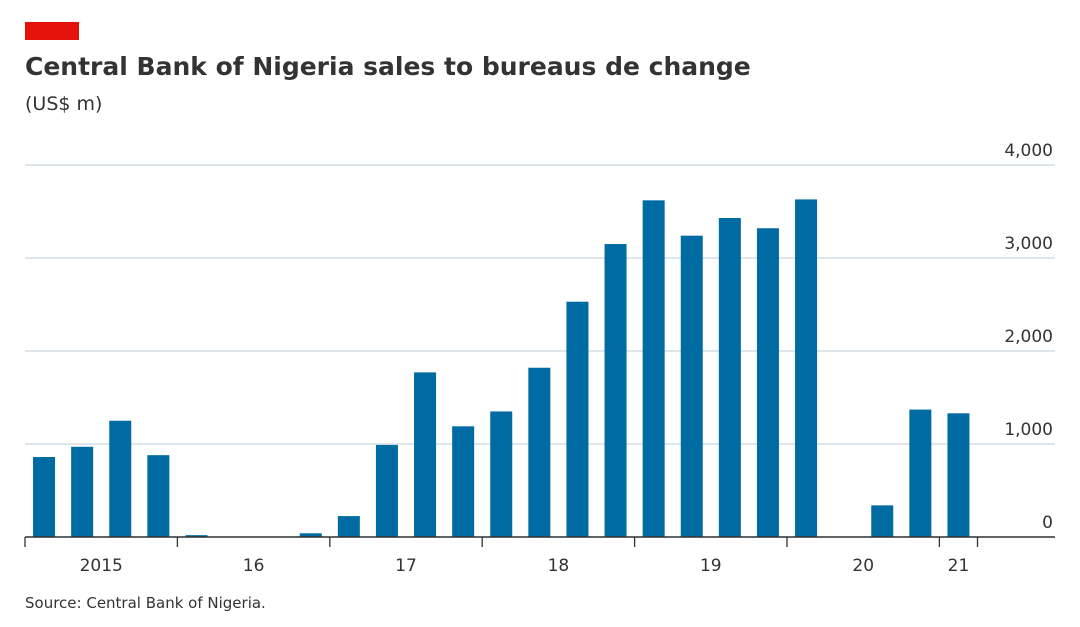 Image resolution: width=1080 pixels, height=627 pixels. Describe the element at coordinates (1028, 430) in the screenshot. I see `y-tick-label: 1,000` at that location.